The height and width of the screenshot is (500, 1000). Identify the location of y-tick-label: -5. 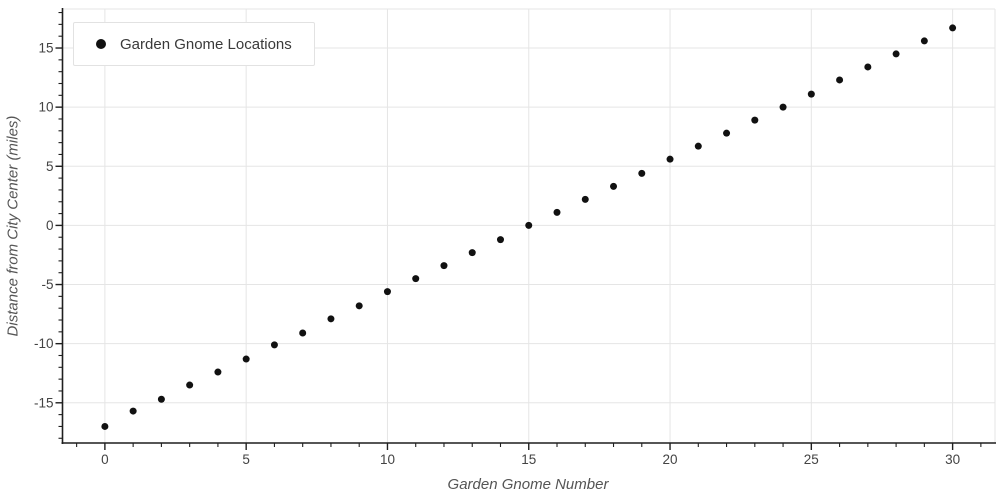
(47, 284).